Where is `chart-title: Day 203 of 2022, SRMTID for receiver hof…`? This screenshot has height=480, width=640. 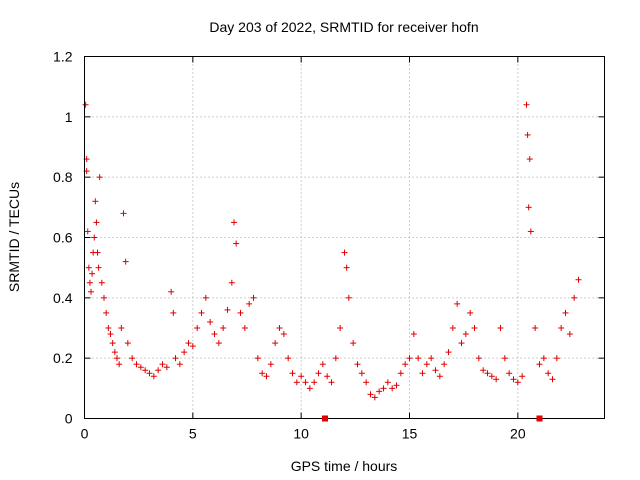
chart-title: Day 203 of 2022, SRMTID for receiver hof… is located at coordinates (343, 27).